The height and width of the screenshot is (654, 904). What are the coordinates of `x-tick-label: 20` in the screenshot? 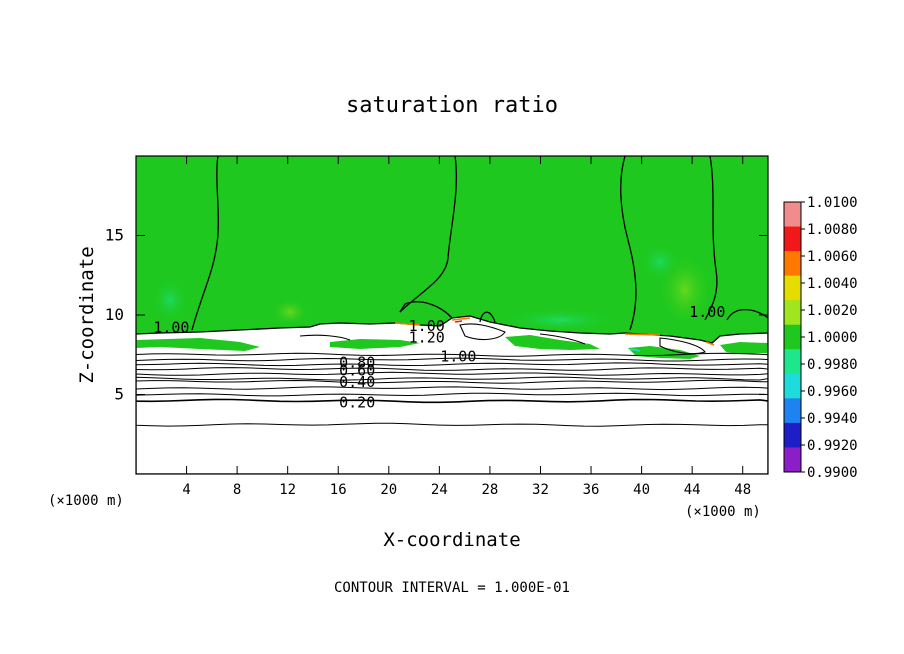 It's located at (388, 490).